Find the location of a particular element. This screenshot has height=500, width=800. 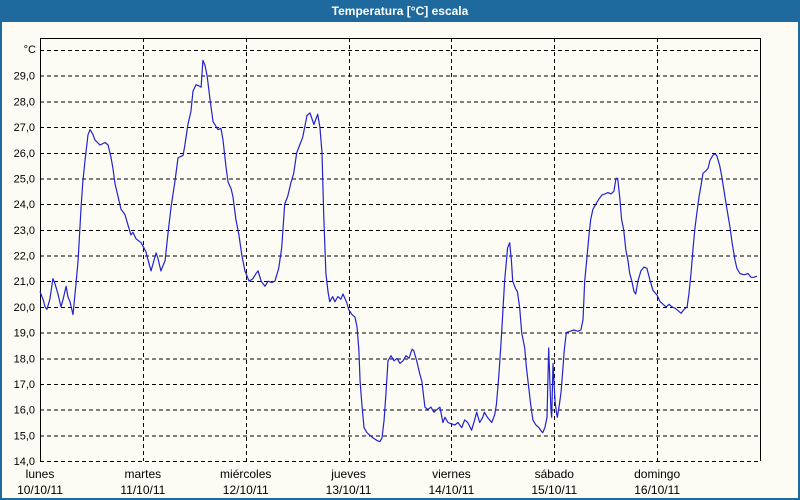

x-day-label: miércoles is located at coordinates (245, 474).